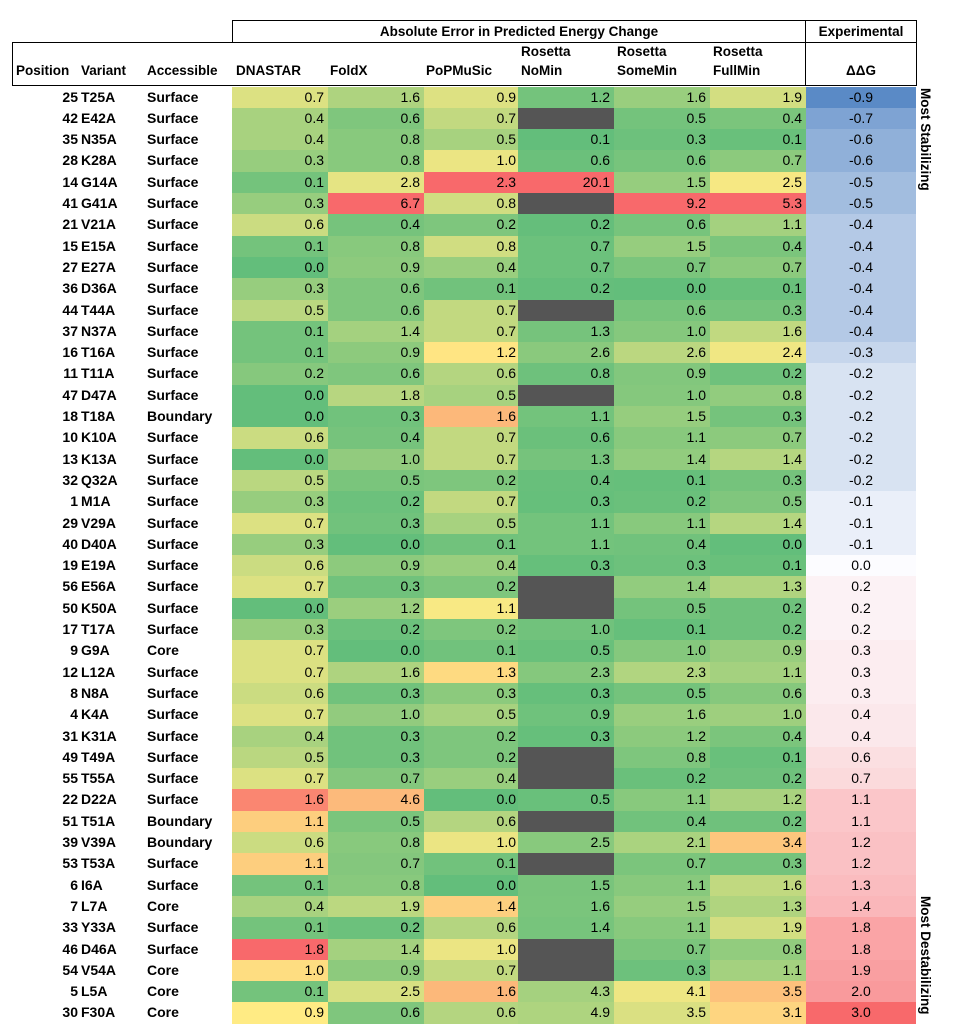 This screenshot has width=969, height=1024. I want to click on position-cell: 39, so click(70, 842).